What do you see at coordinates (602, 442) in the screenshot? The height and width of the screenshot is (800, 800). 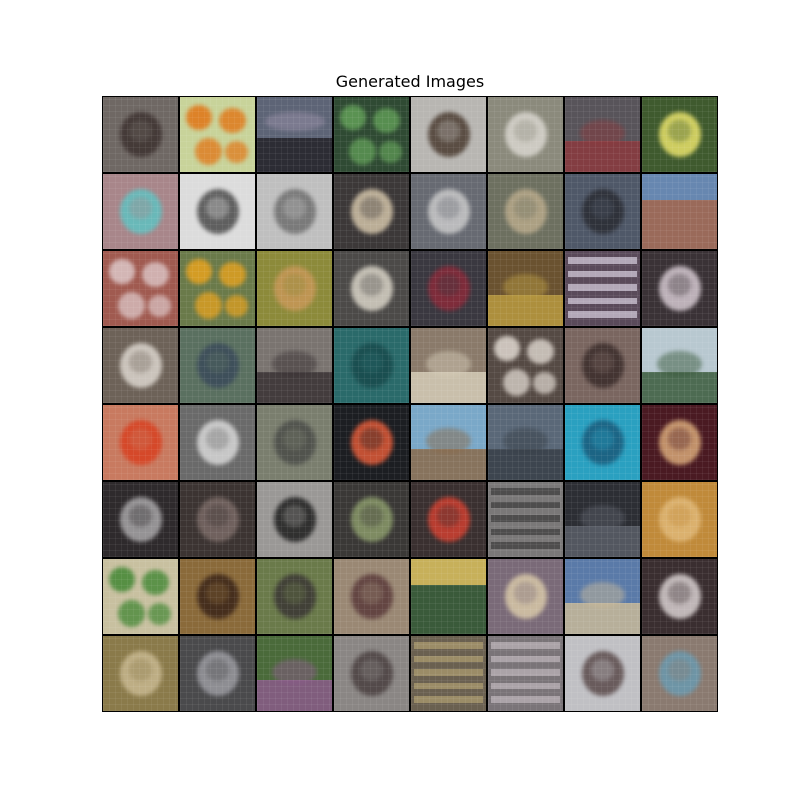 I see `tile-underwater` at bounding box center [602, 442].